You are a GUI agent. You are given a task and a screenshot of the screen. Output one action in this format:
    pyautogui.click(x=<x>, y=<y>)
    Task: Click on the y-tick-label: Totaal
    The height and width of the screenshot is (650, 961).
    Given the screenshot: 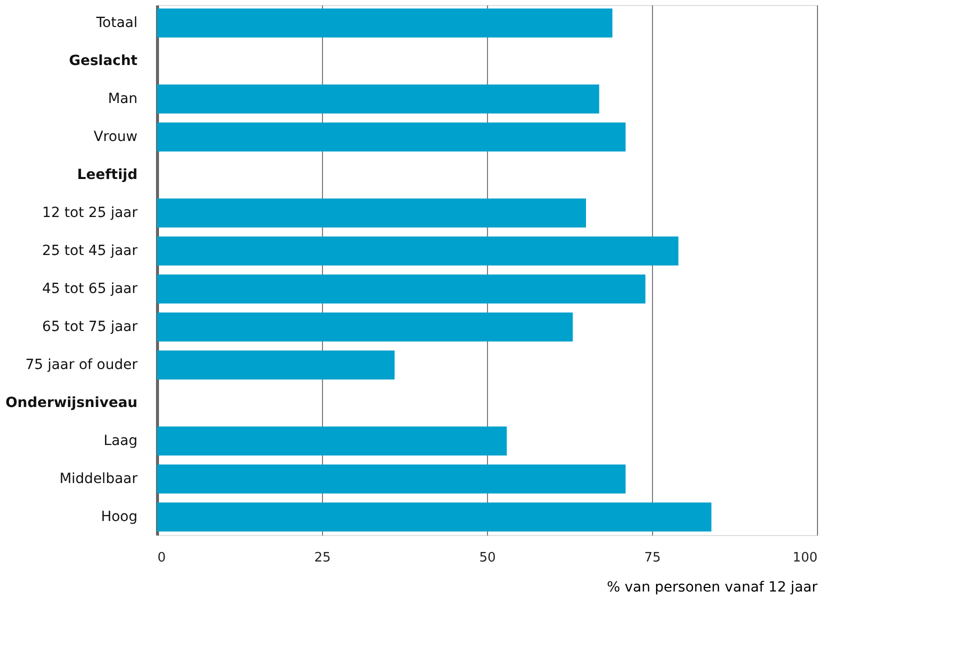 What is the action you would take?
    pyautogui.click(x=116, y=23)
    